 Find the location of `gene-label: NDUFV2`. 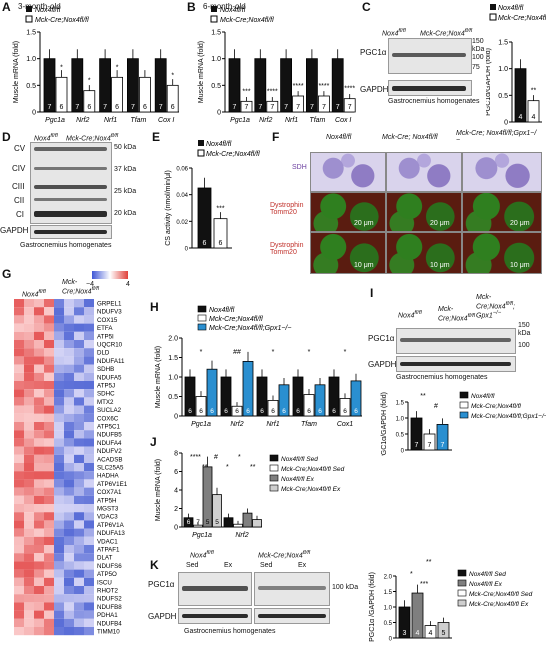

gene-label: NDUFV2 is located at coordinates (109, 451).